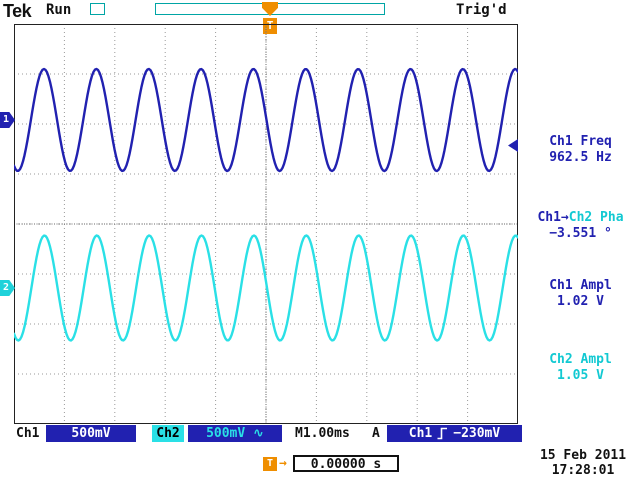  What do you see at coordinates (376, 433) in the screenshot?
I see `trigger-mode-label: A` at bounding box center [376, 433].